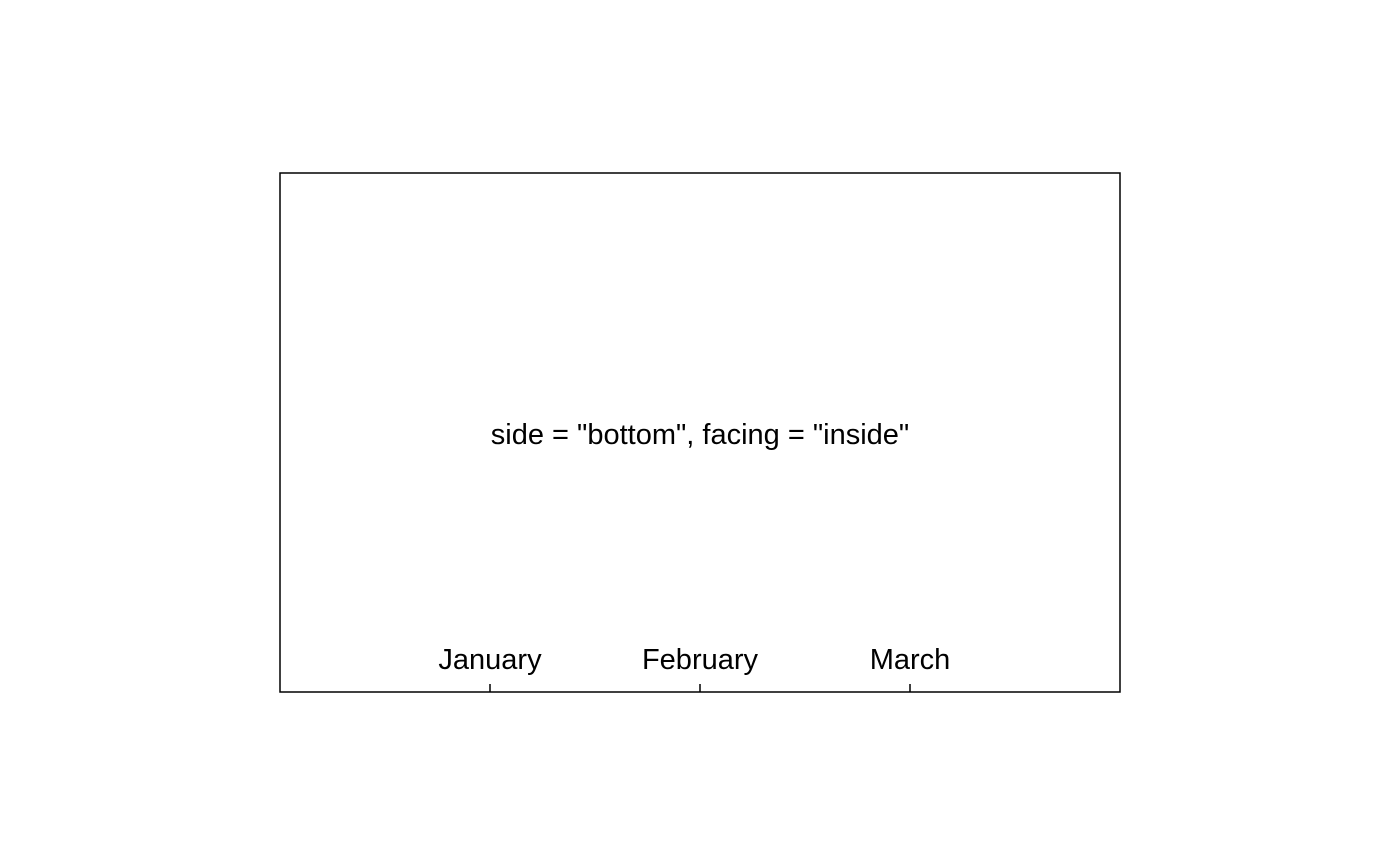  Describe the element at coordinates (490, 660) in the screenshot. I see `x-tick-label: January` at that location.